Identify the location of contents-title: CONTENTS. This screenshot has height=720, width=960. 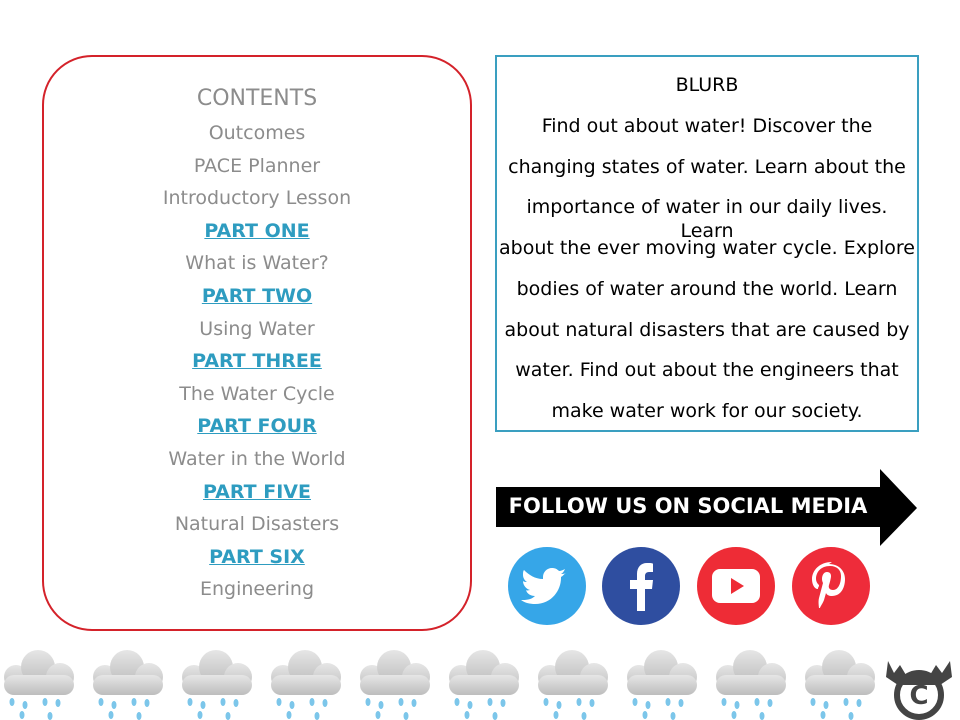
(257, 98).